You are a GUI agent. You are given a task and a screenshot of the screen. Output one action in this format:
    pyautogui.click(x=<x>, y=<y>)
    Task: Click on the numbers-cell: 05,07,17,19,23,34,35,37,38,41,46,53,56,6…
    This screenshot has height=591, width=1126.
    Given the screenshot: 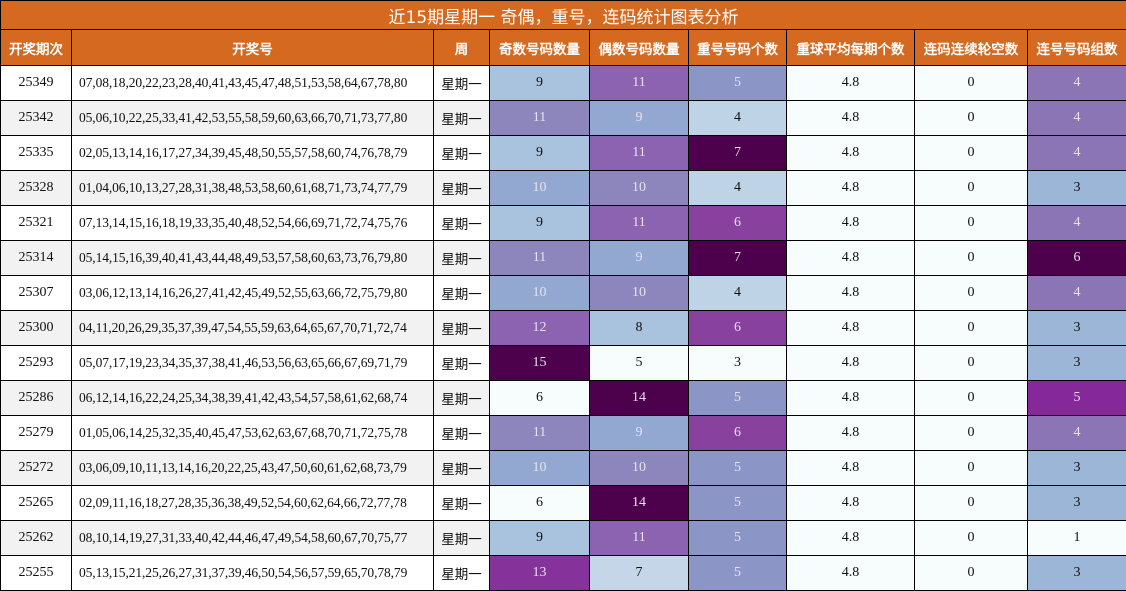 What is the action you would take?
    pyautogui.click(x=253, y=363)
    